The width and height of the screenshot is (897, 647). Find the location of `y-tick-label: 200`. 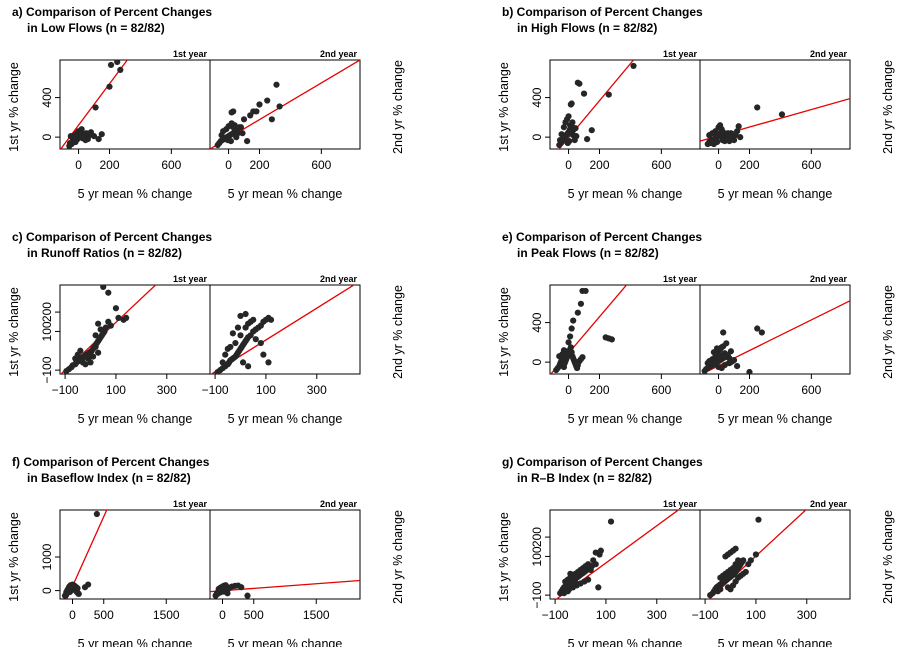

y-tick-label: 200 is located at coordinates (47, 312).